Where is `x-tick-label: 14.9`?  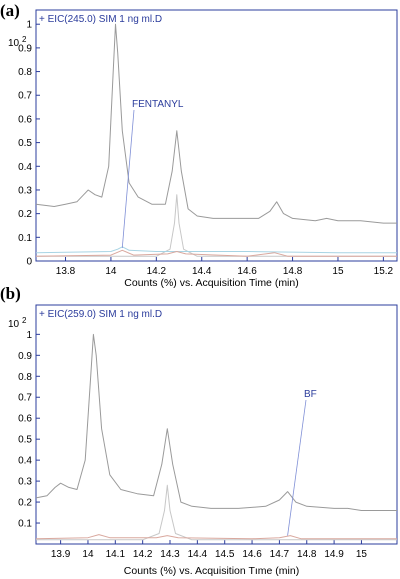
x-tick-label: 14.9 is located at coordinates (334, 554).